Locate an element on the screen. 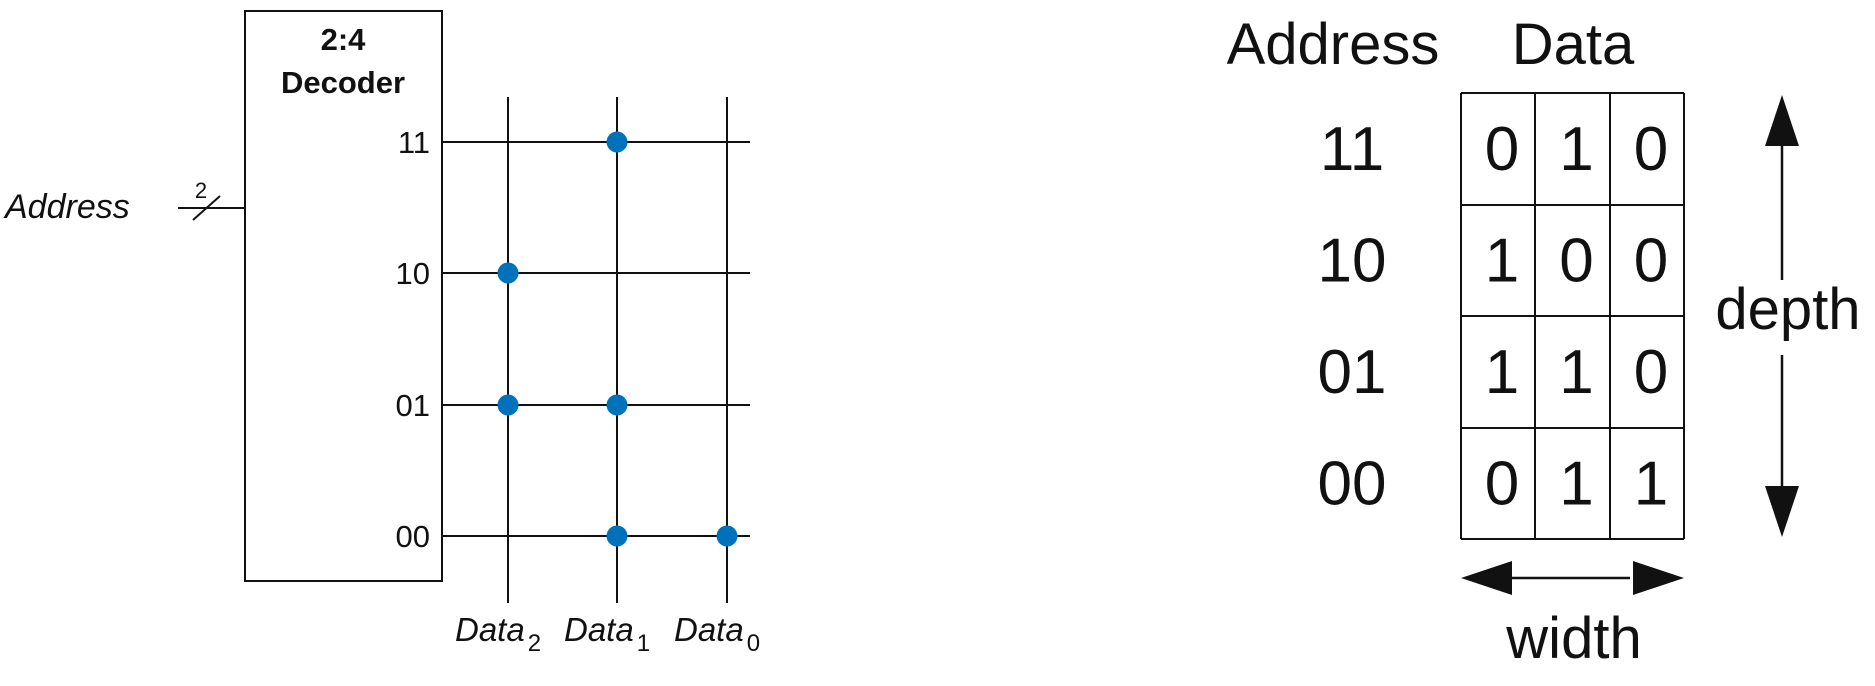  data-output-label-subscript: 1 is located at coordinates (643, 643).